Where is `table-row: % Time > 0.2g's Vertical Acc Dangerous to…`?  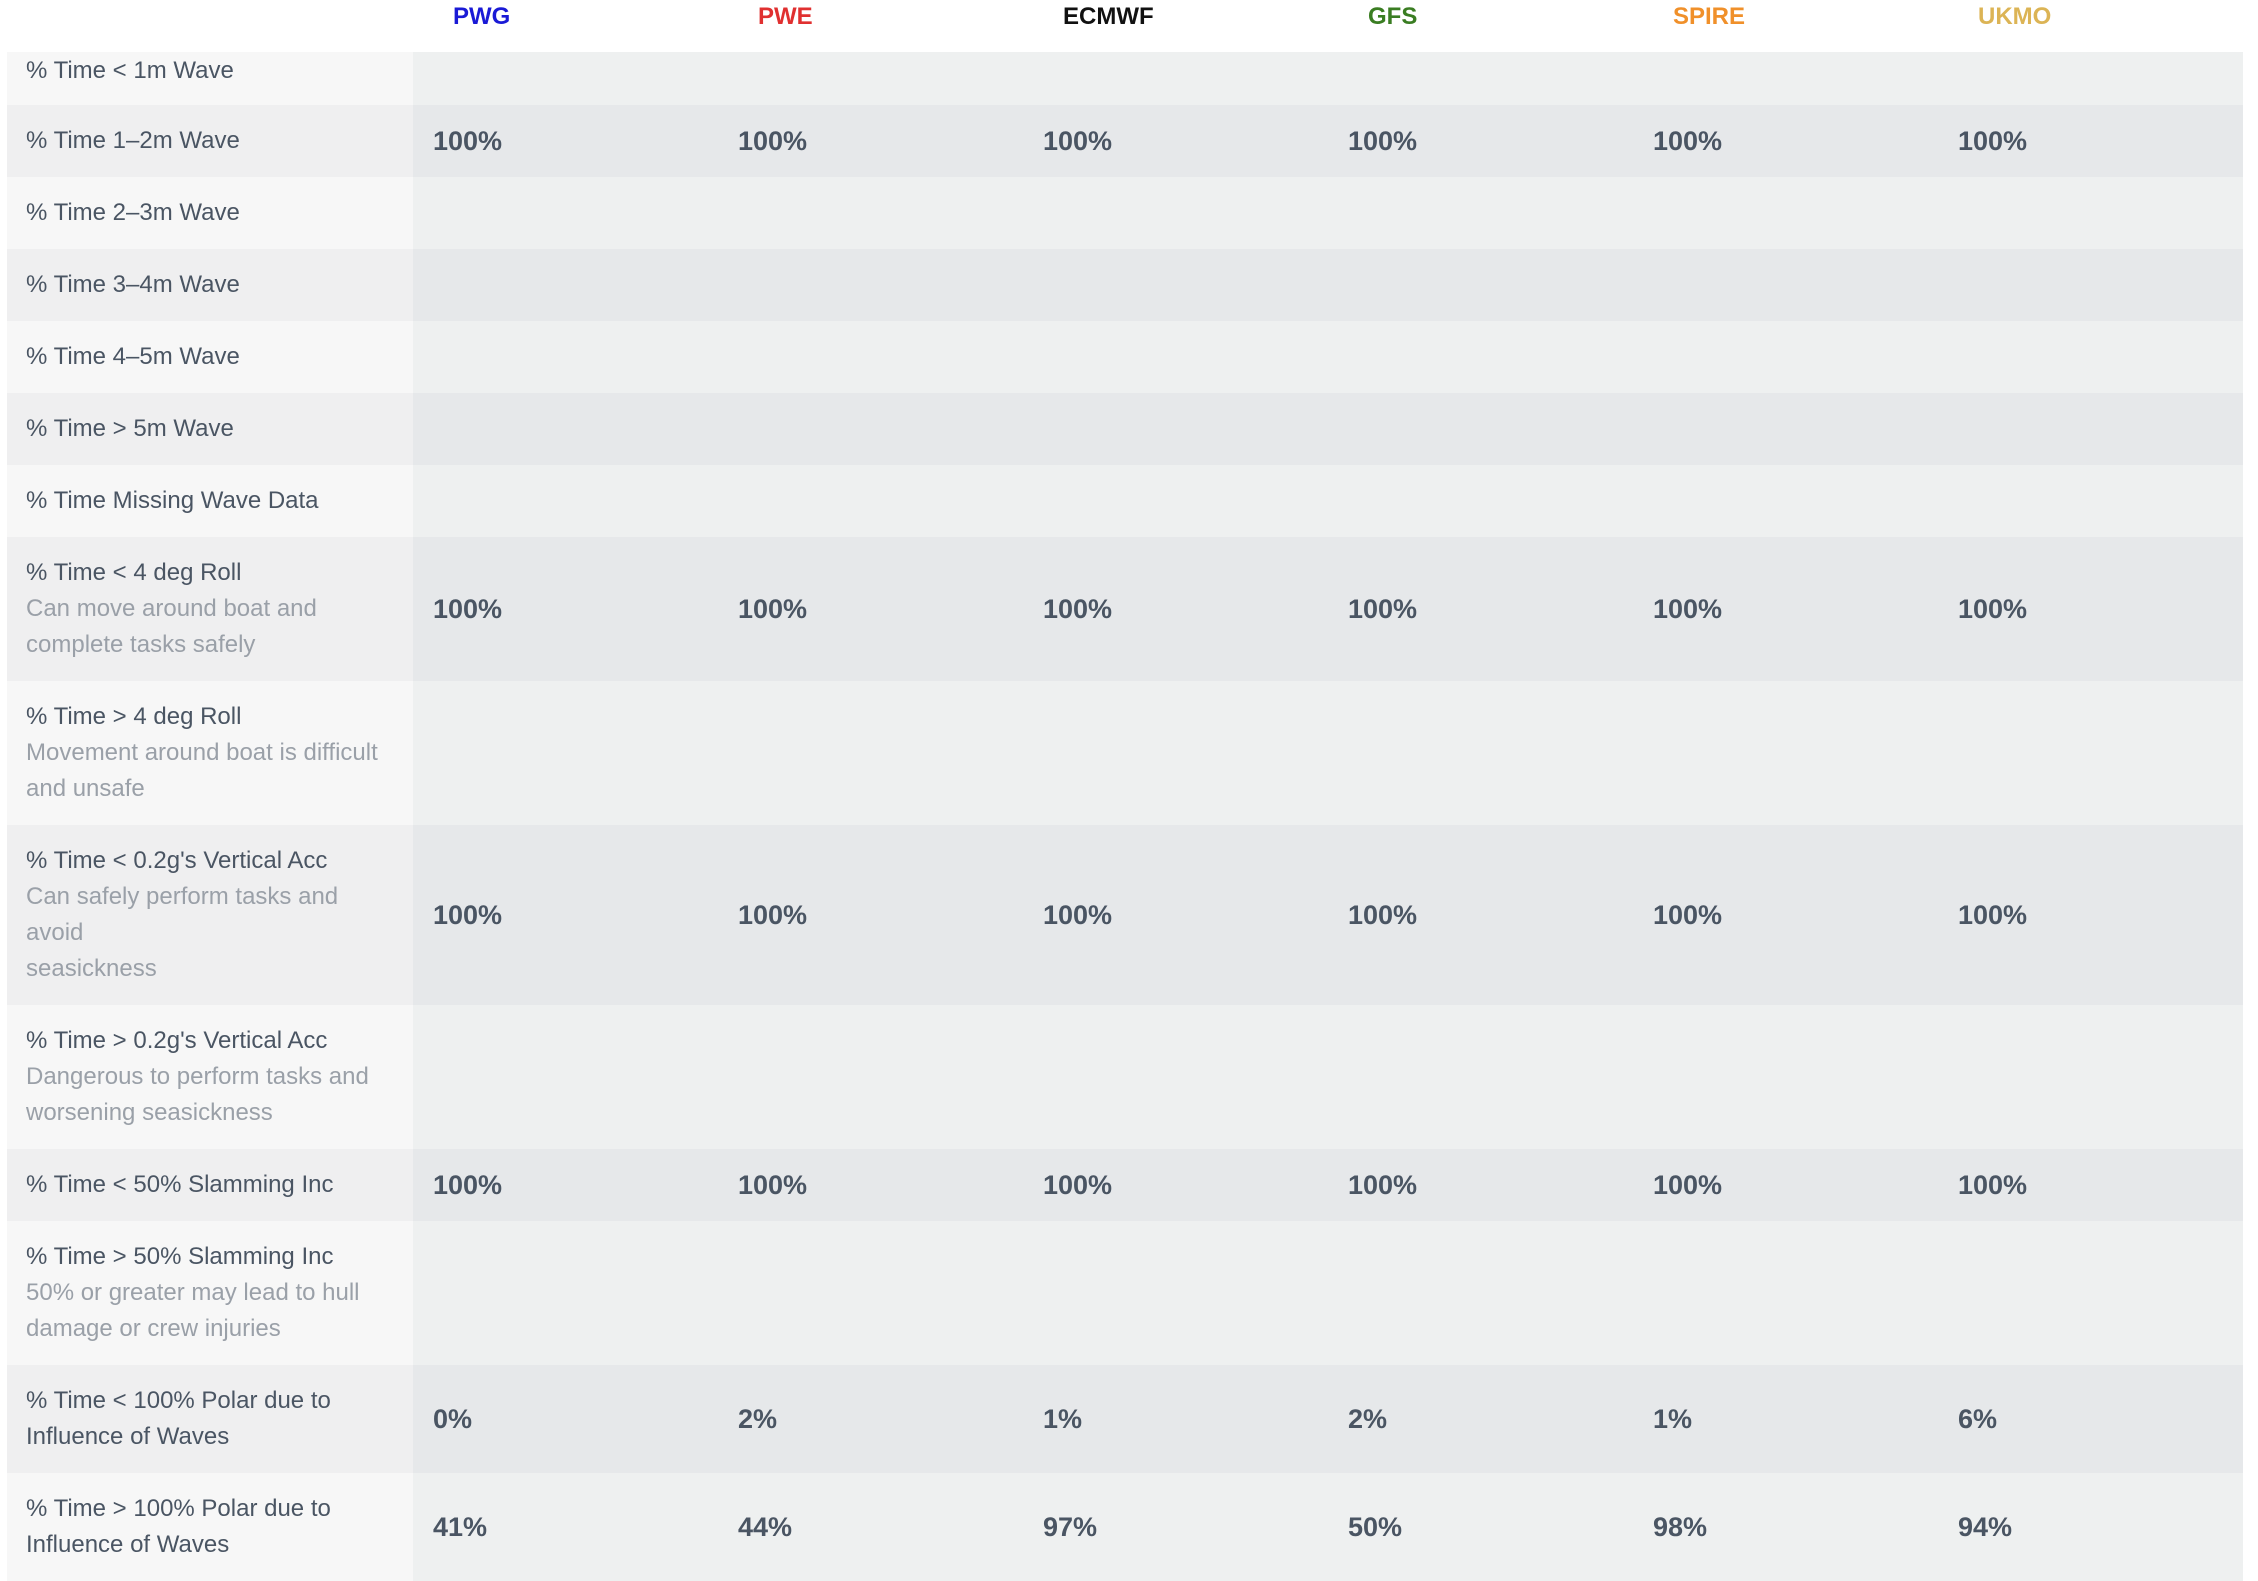 table-row: % Time > 0.2g's Vertical Acc Dangerous to… is located at coordinates (1125, 1077).